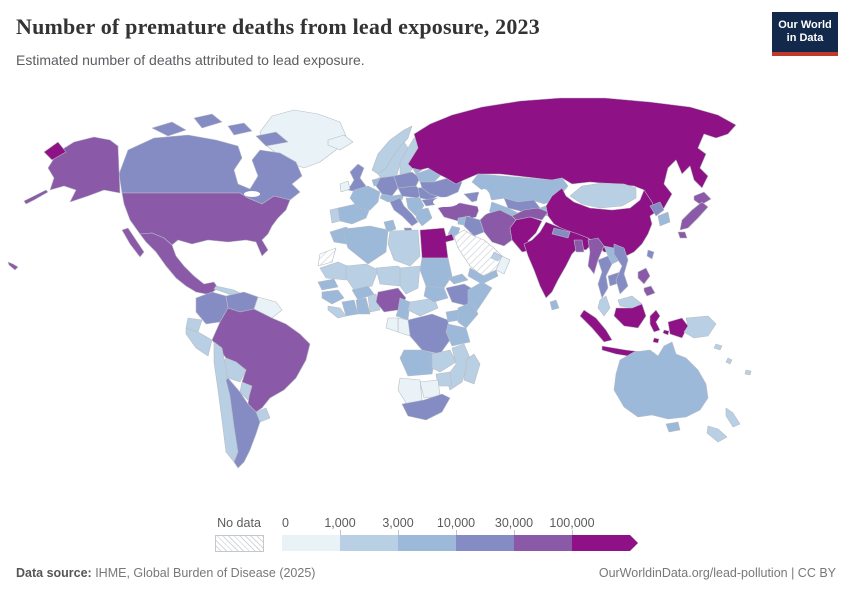  What do you see at coordinates (729, 361) in the screenshot?
I see `country-vanuatu` at bounding box center [729, 361].